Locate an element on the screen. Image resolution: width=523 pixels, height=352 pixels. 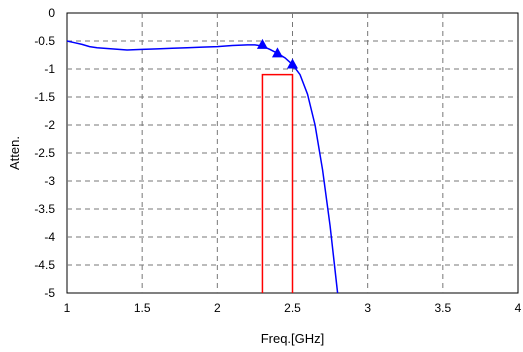
markers is located at coordinates (277, 53).